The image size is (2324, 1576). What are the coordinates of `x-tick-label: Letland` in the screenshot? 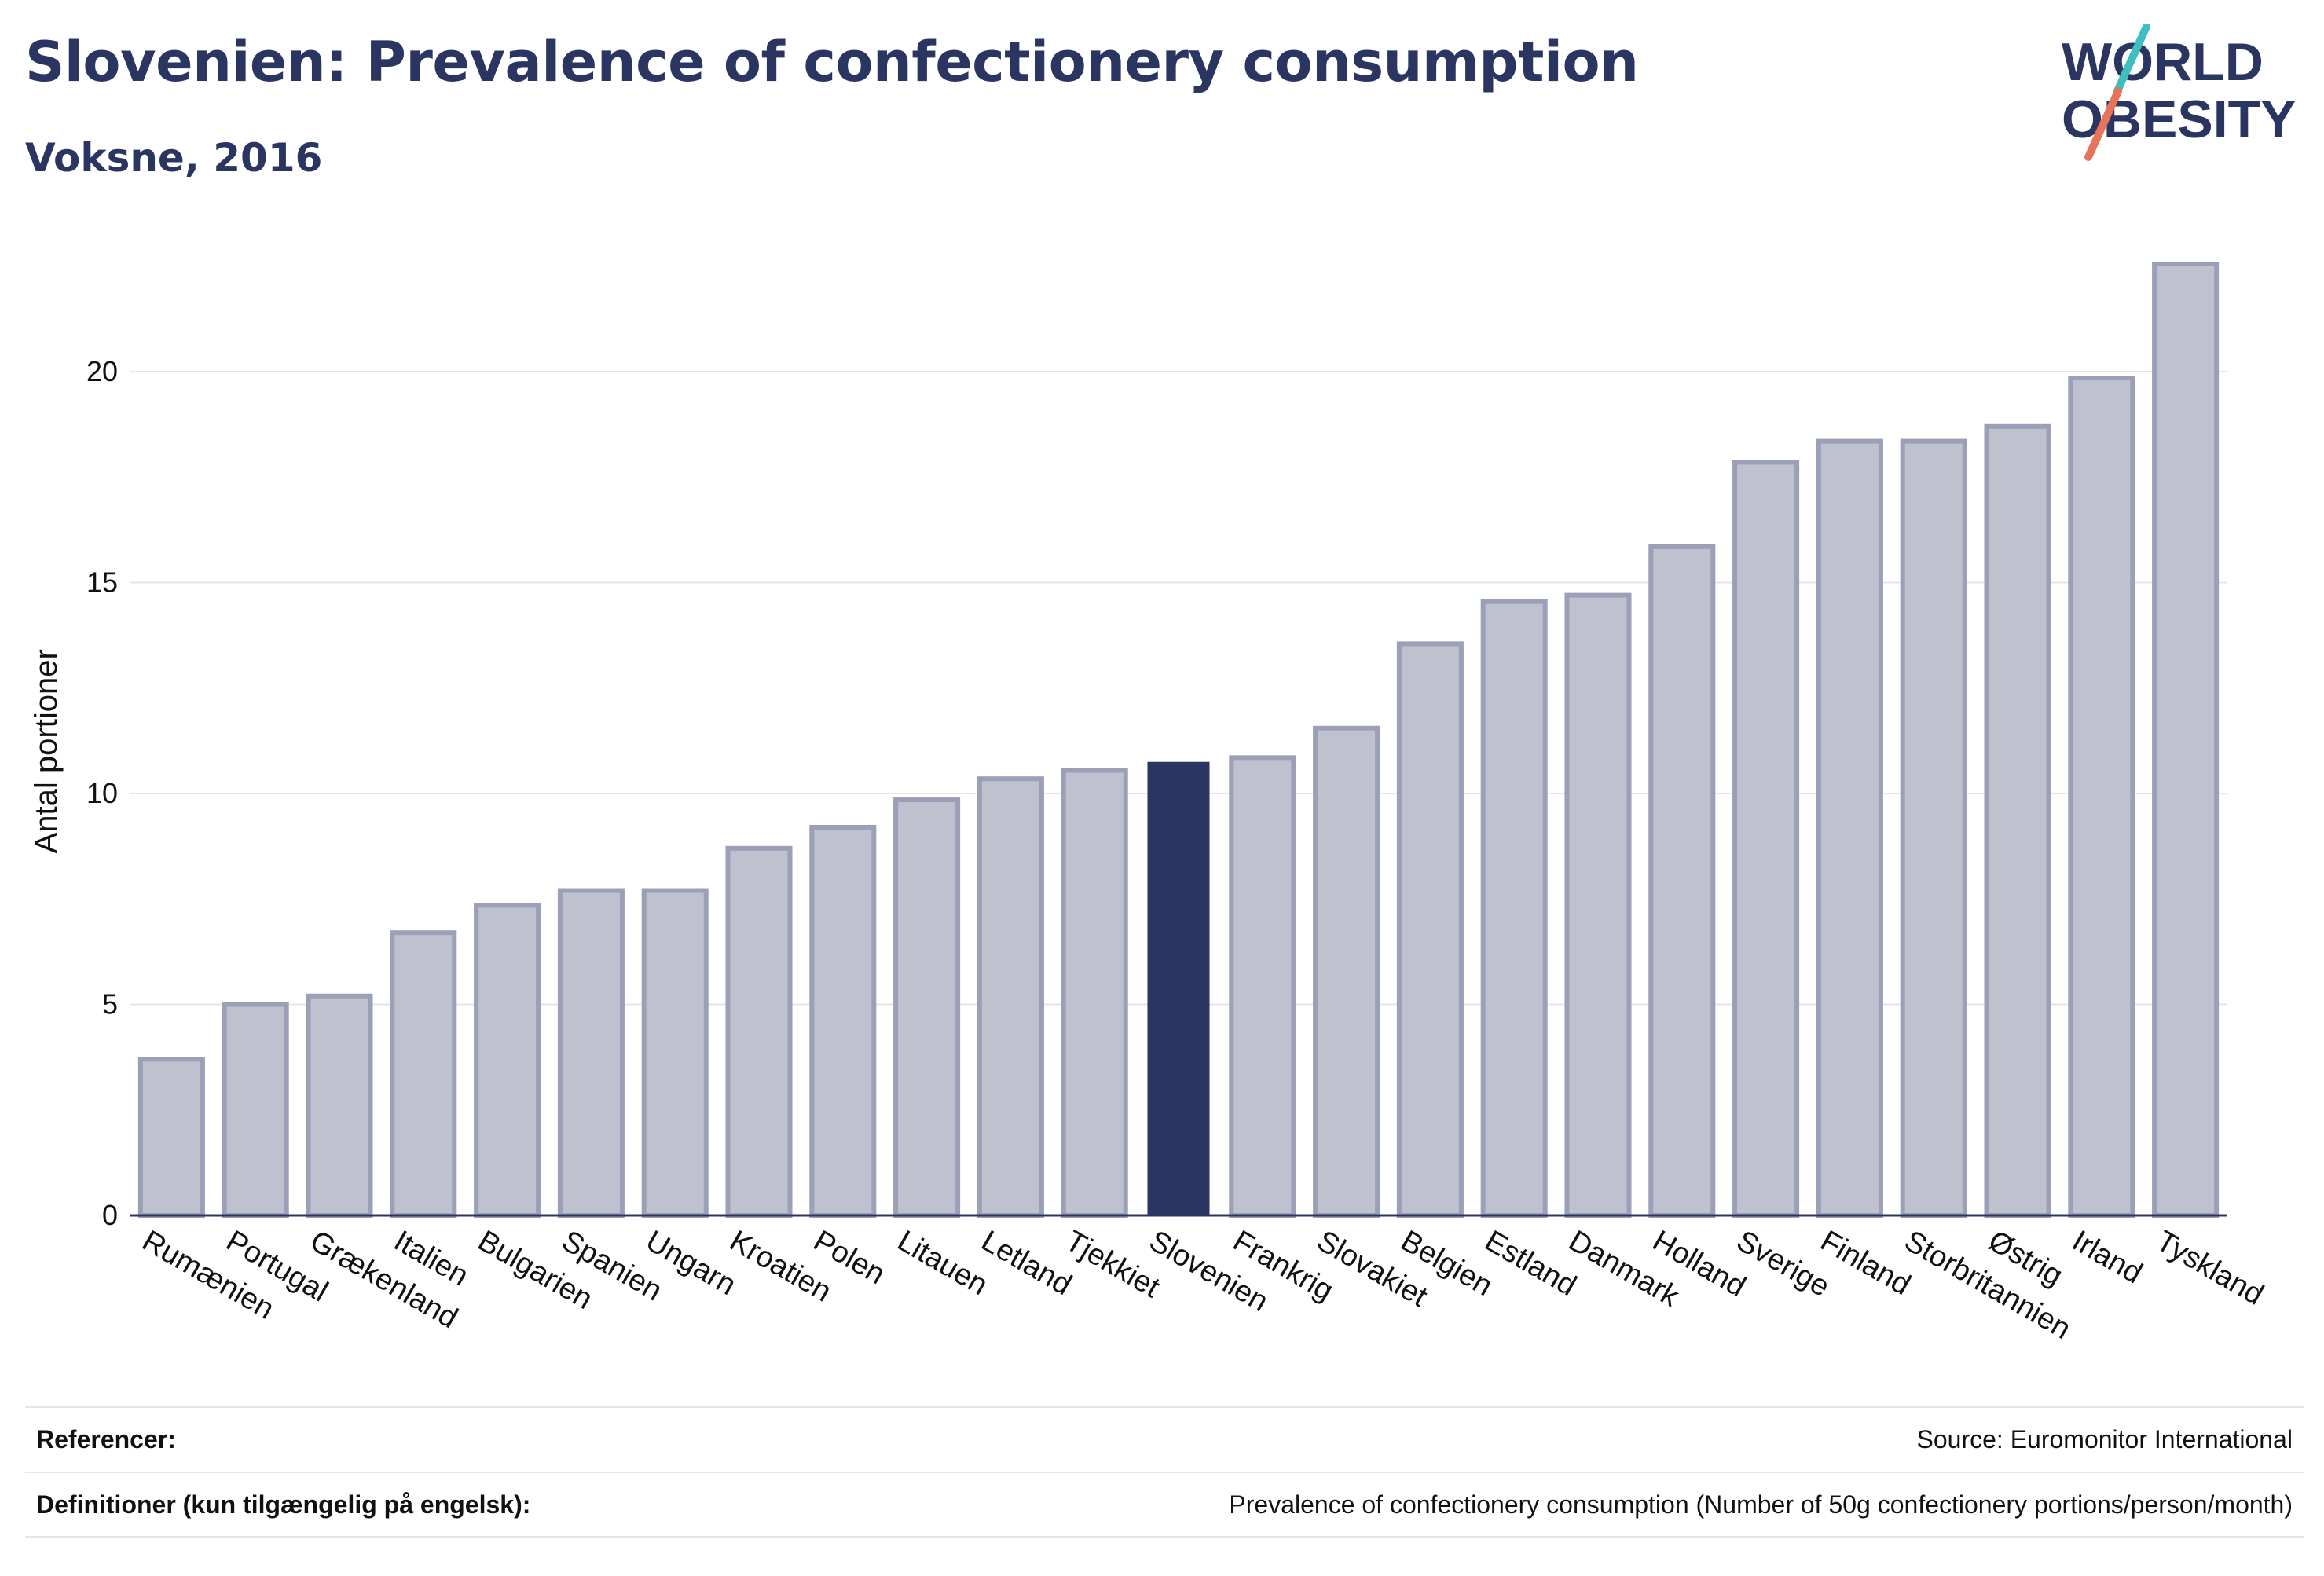 It's located at (1026, 1263).